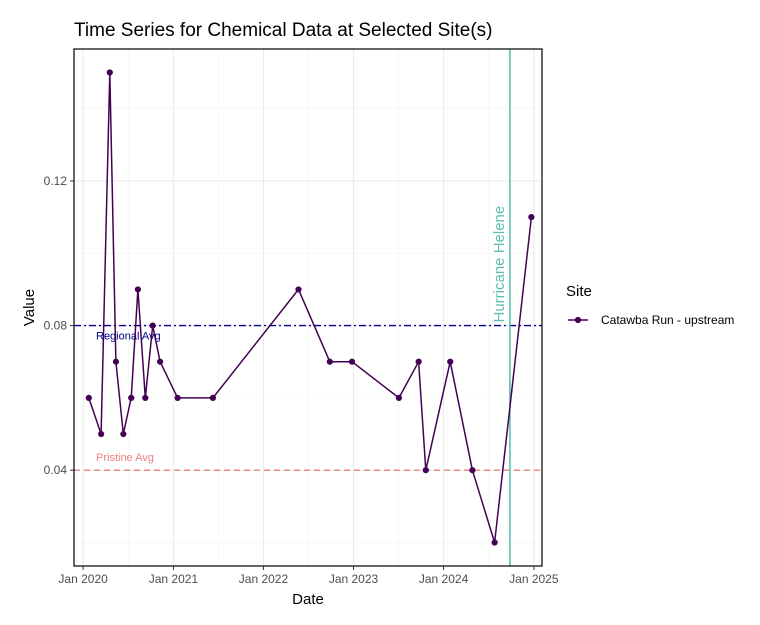  I want to click on y-tick-label: 0.08, so click(56, 326).